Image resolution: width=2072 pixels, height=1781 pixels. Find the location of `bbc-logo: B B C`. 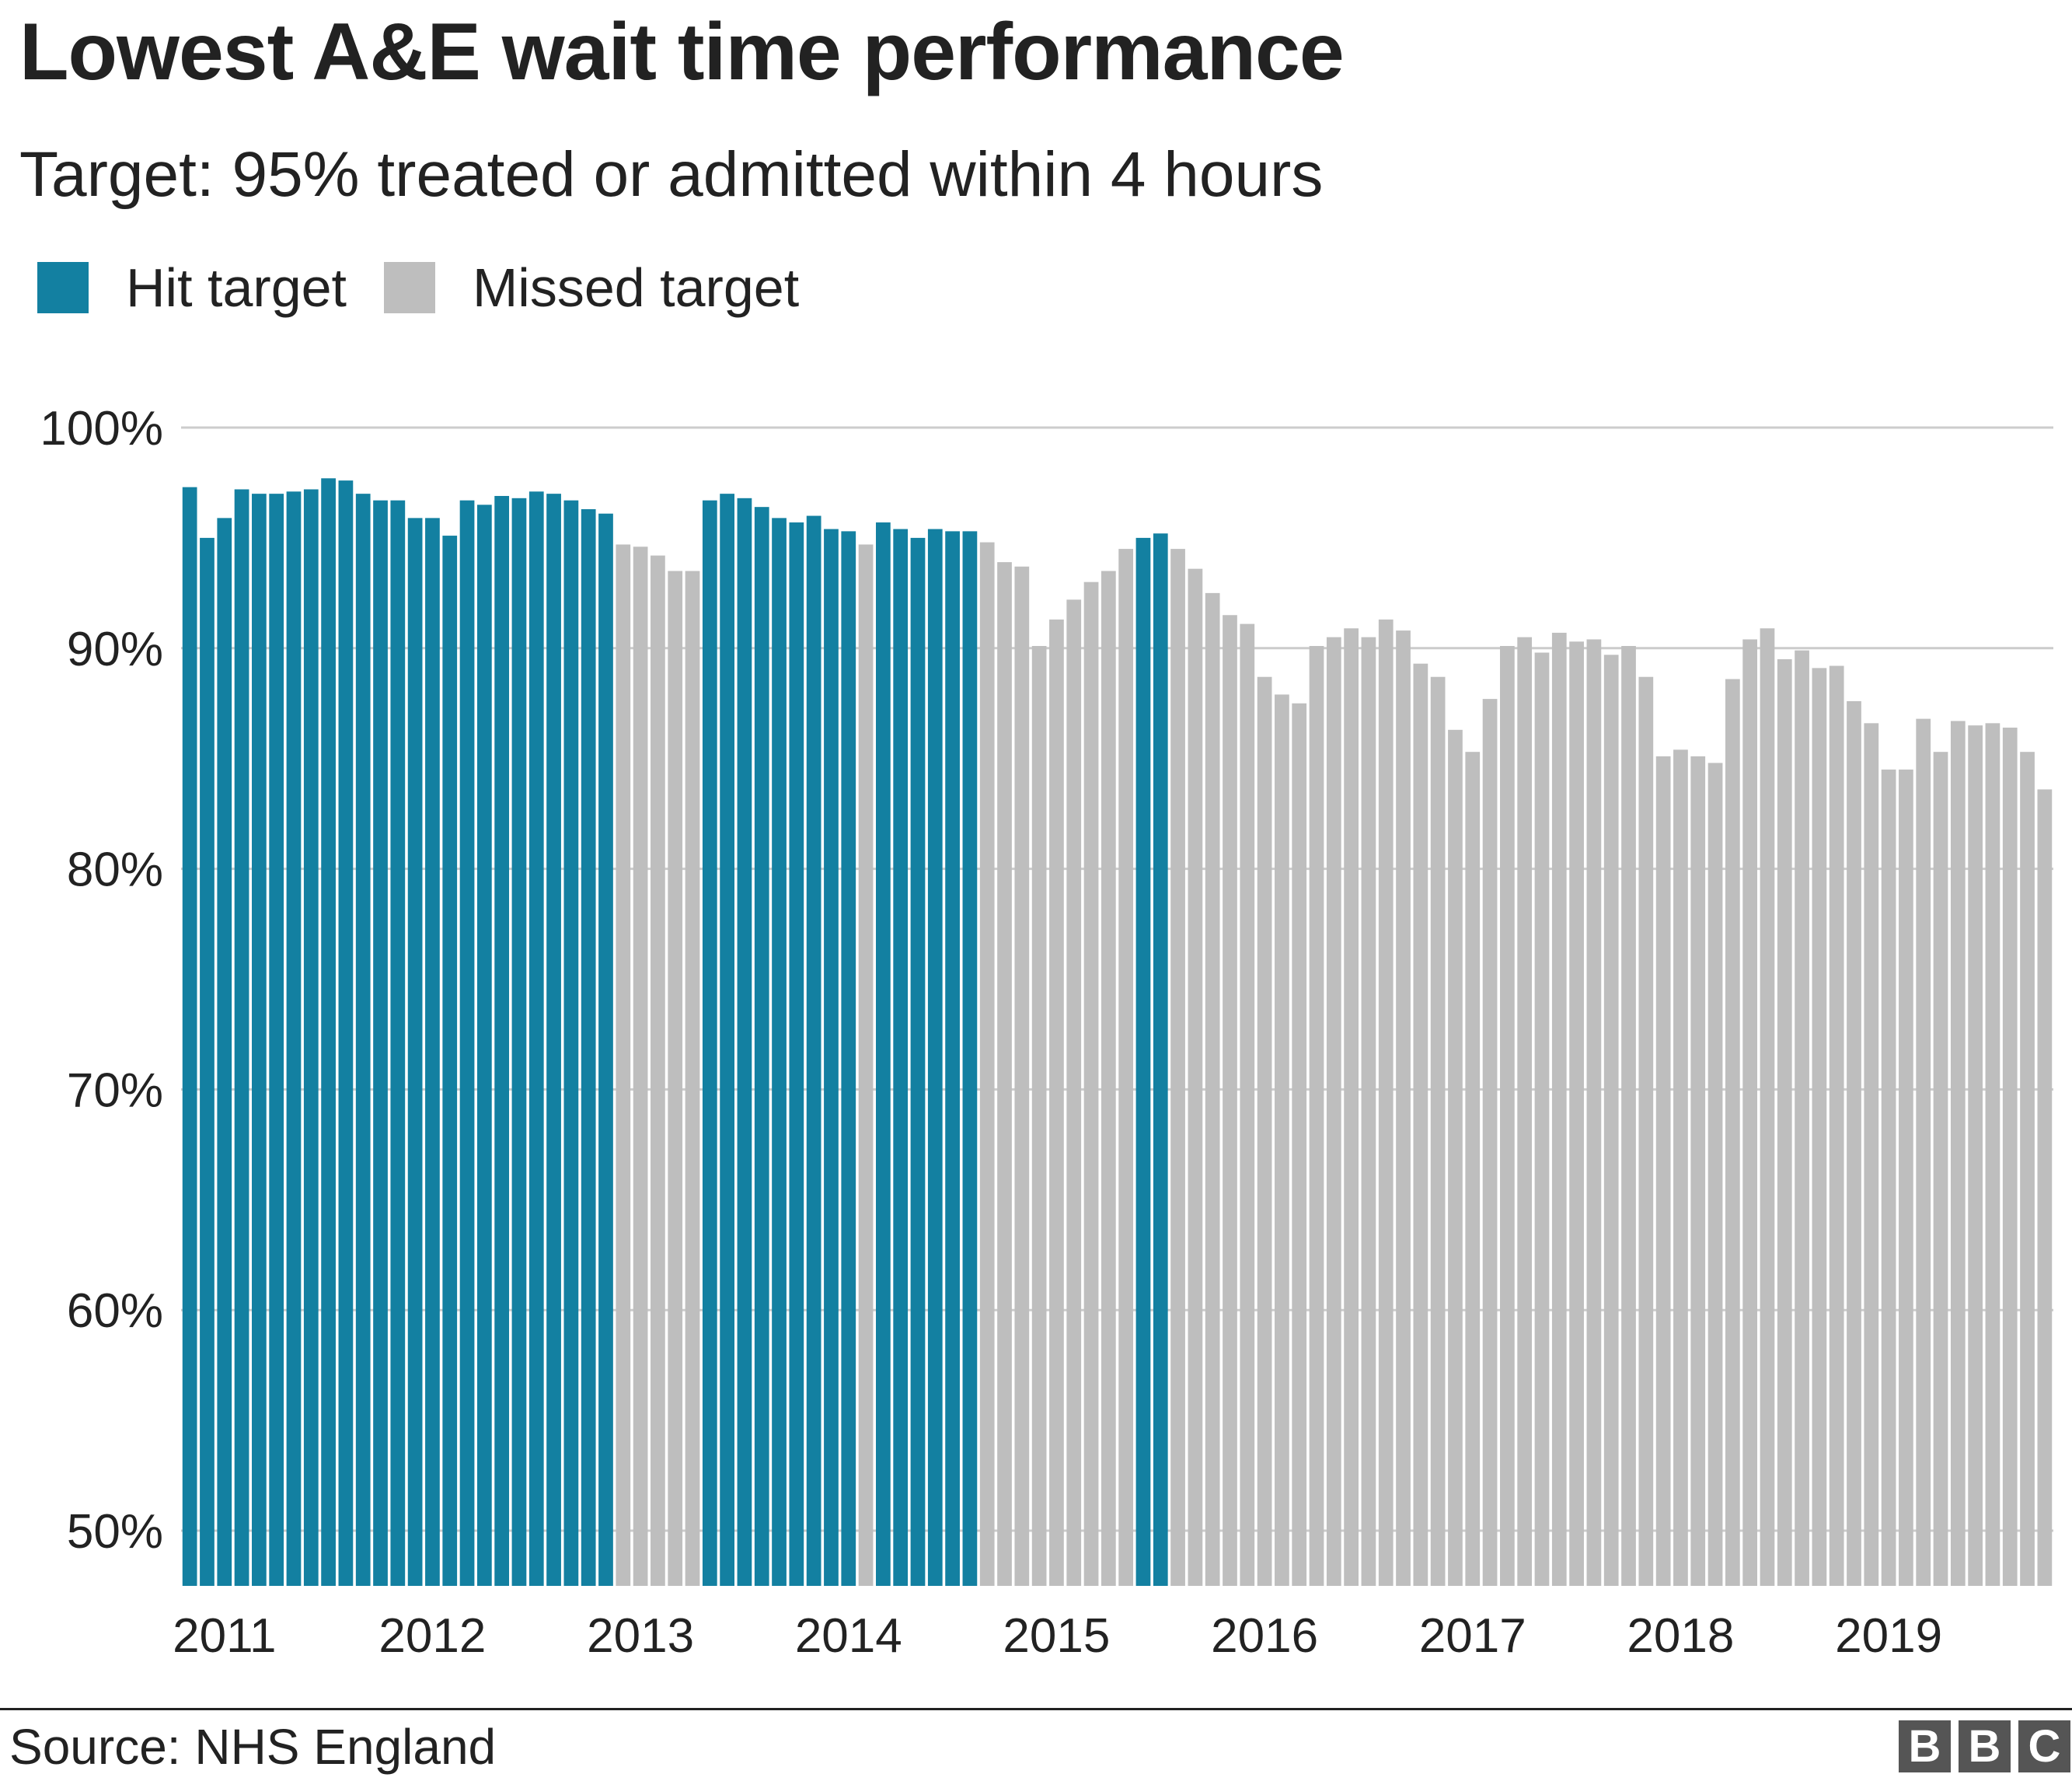

bbc-logo: B B C is located at coordinates (1984, 1746).